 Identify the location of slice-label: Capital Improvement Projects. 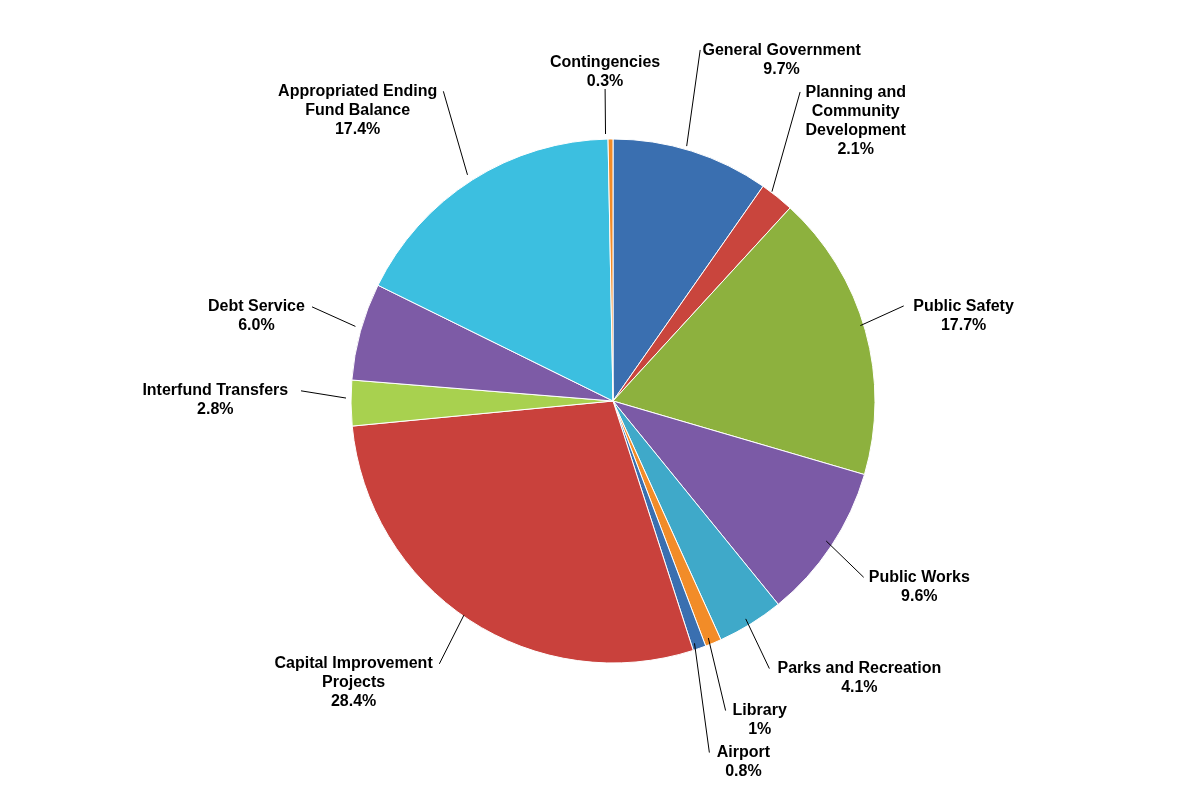
(354, 672).